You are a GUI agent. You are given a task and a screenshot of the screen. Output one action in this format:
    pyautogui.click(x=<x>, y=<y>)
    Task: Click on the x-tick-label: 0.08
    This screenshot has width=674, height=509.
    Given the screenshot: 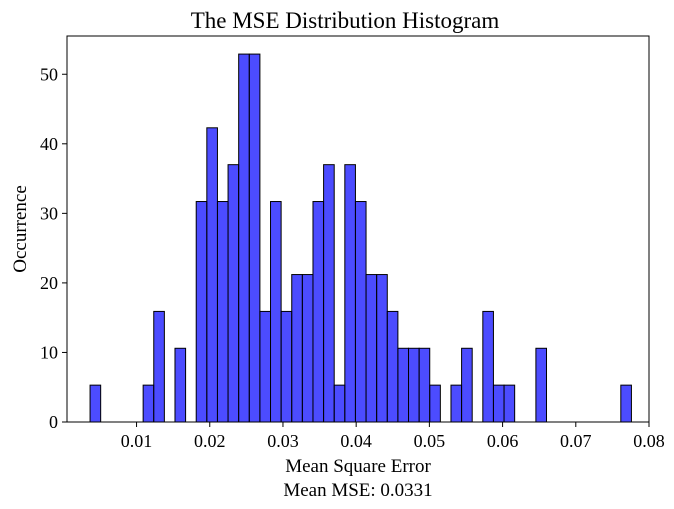 What is the action you would take?
    pyautogui.click(x=649, y=441)
    